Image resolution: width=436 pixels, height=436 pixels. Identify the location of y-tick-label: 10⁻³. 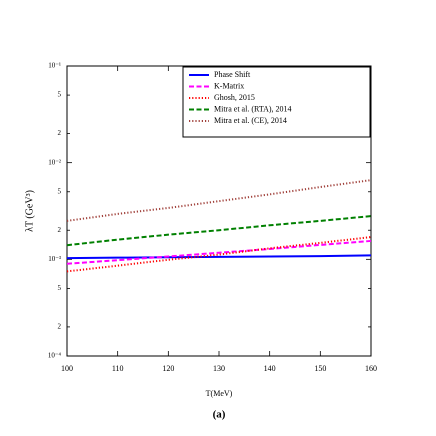
(54, 259).